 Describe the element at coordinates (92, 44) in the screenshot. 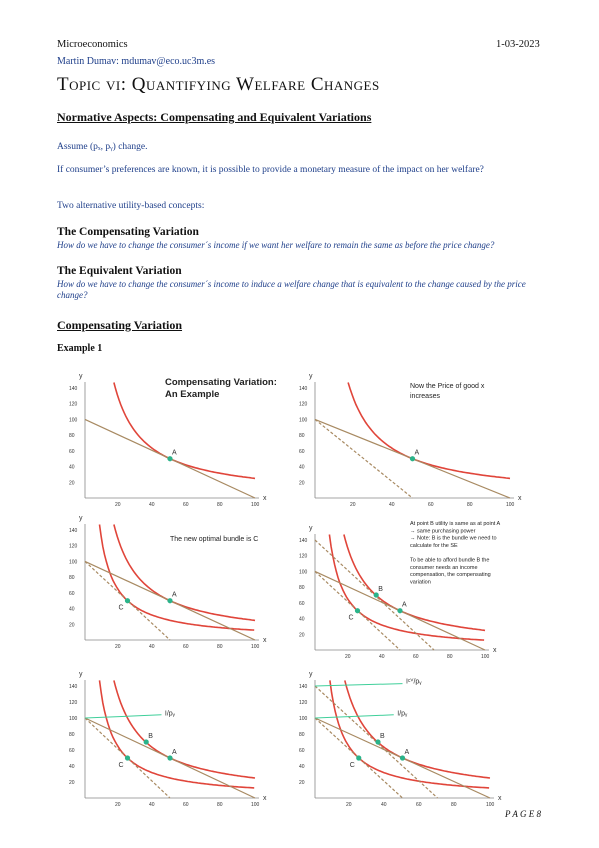

I see `header-course: Microeconomics` at that location.